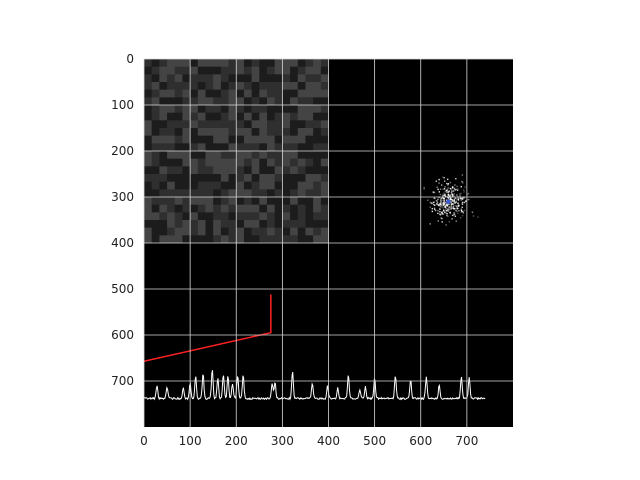 This screenshot has width=640, height=480. Describe the element at coordinates (309, 441) in the screenshot. I see `x-axis-ticks: 0 100 200 300 400 500 600 700` at that location.